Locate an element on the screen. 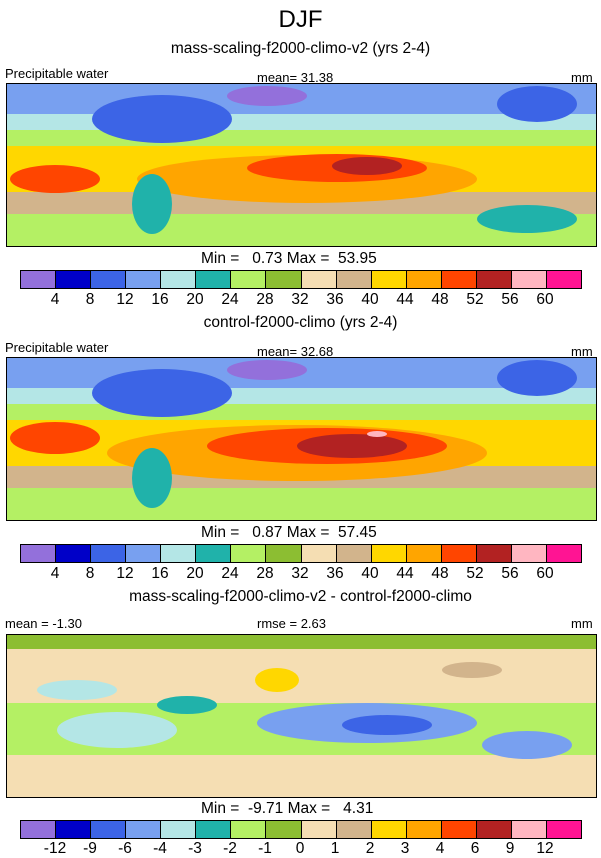  panel1-colorbar-ticks: 4 8 12 16 20 24 28 32 36 40 44 48 52 56 60 is located at coordinates (300, 300).